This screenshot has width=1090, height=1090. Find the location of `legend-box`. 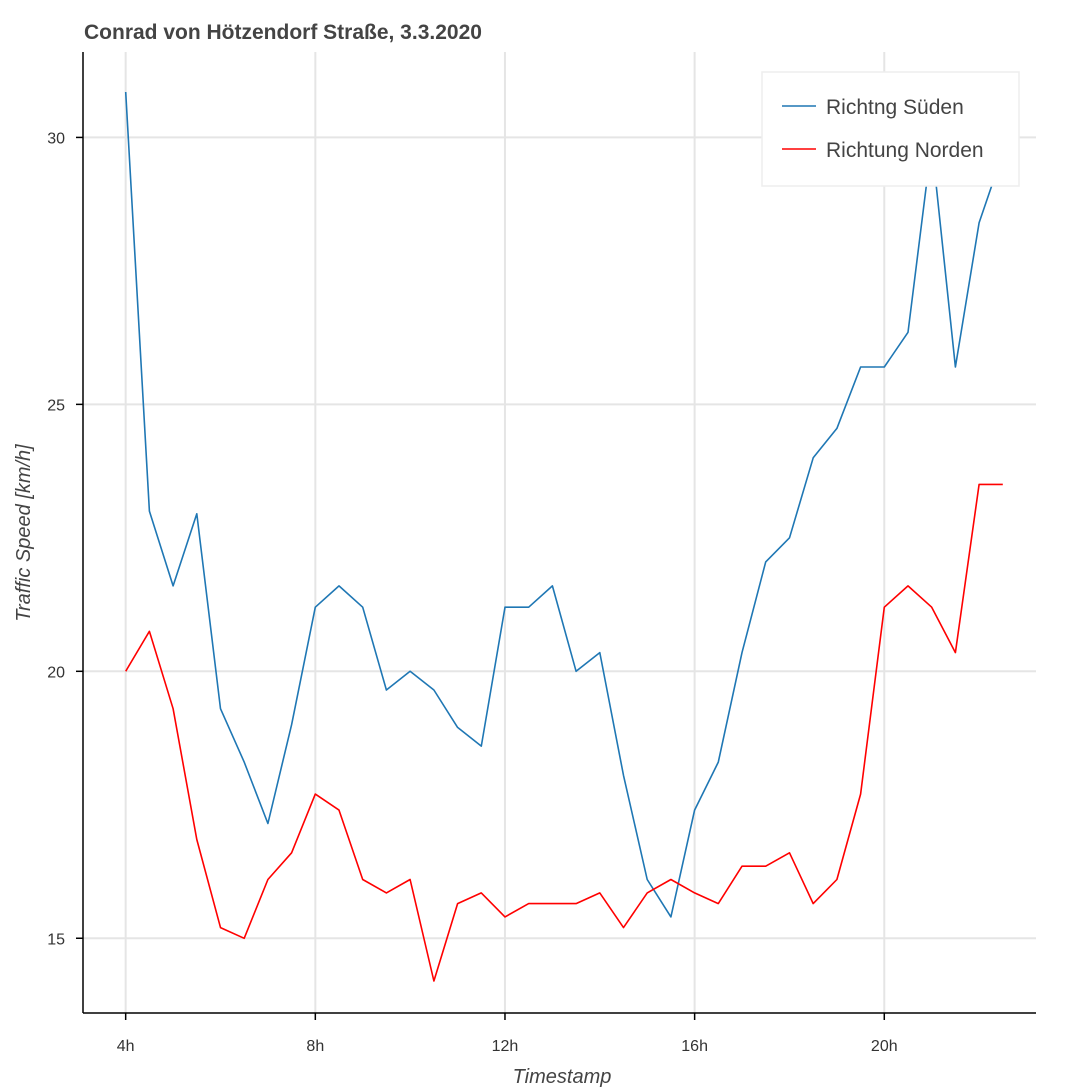

legend-box is located at coordinates (890, 129).